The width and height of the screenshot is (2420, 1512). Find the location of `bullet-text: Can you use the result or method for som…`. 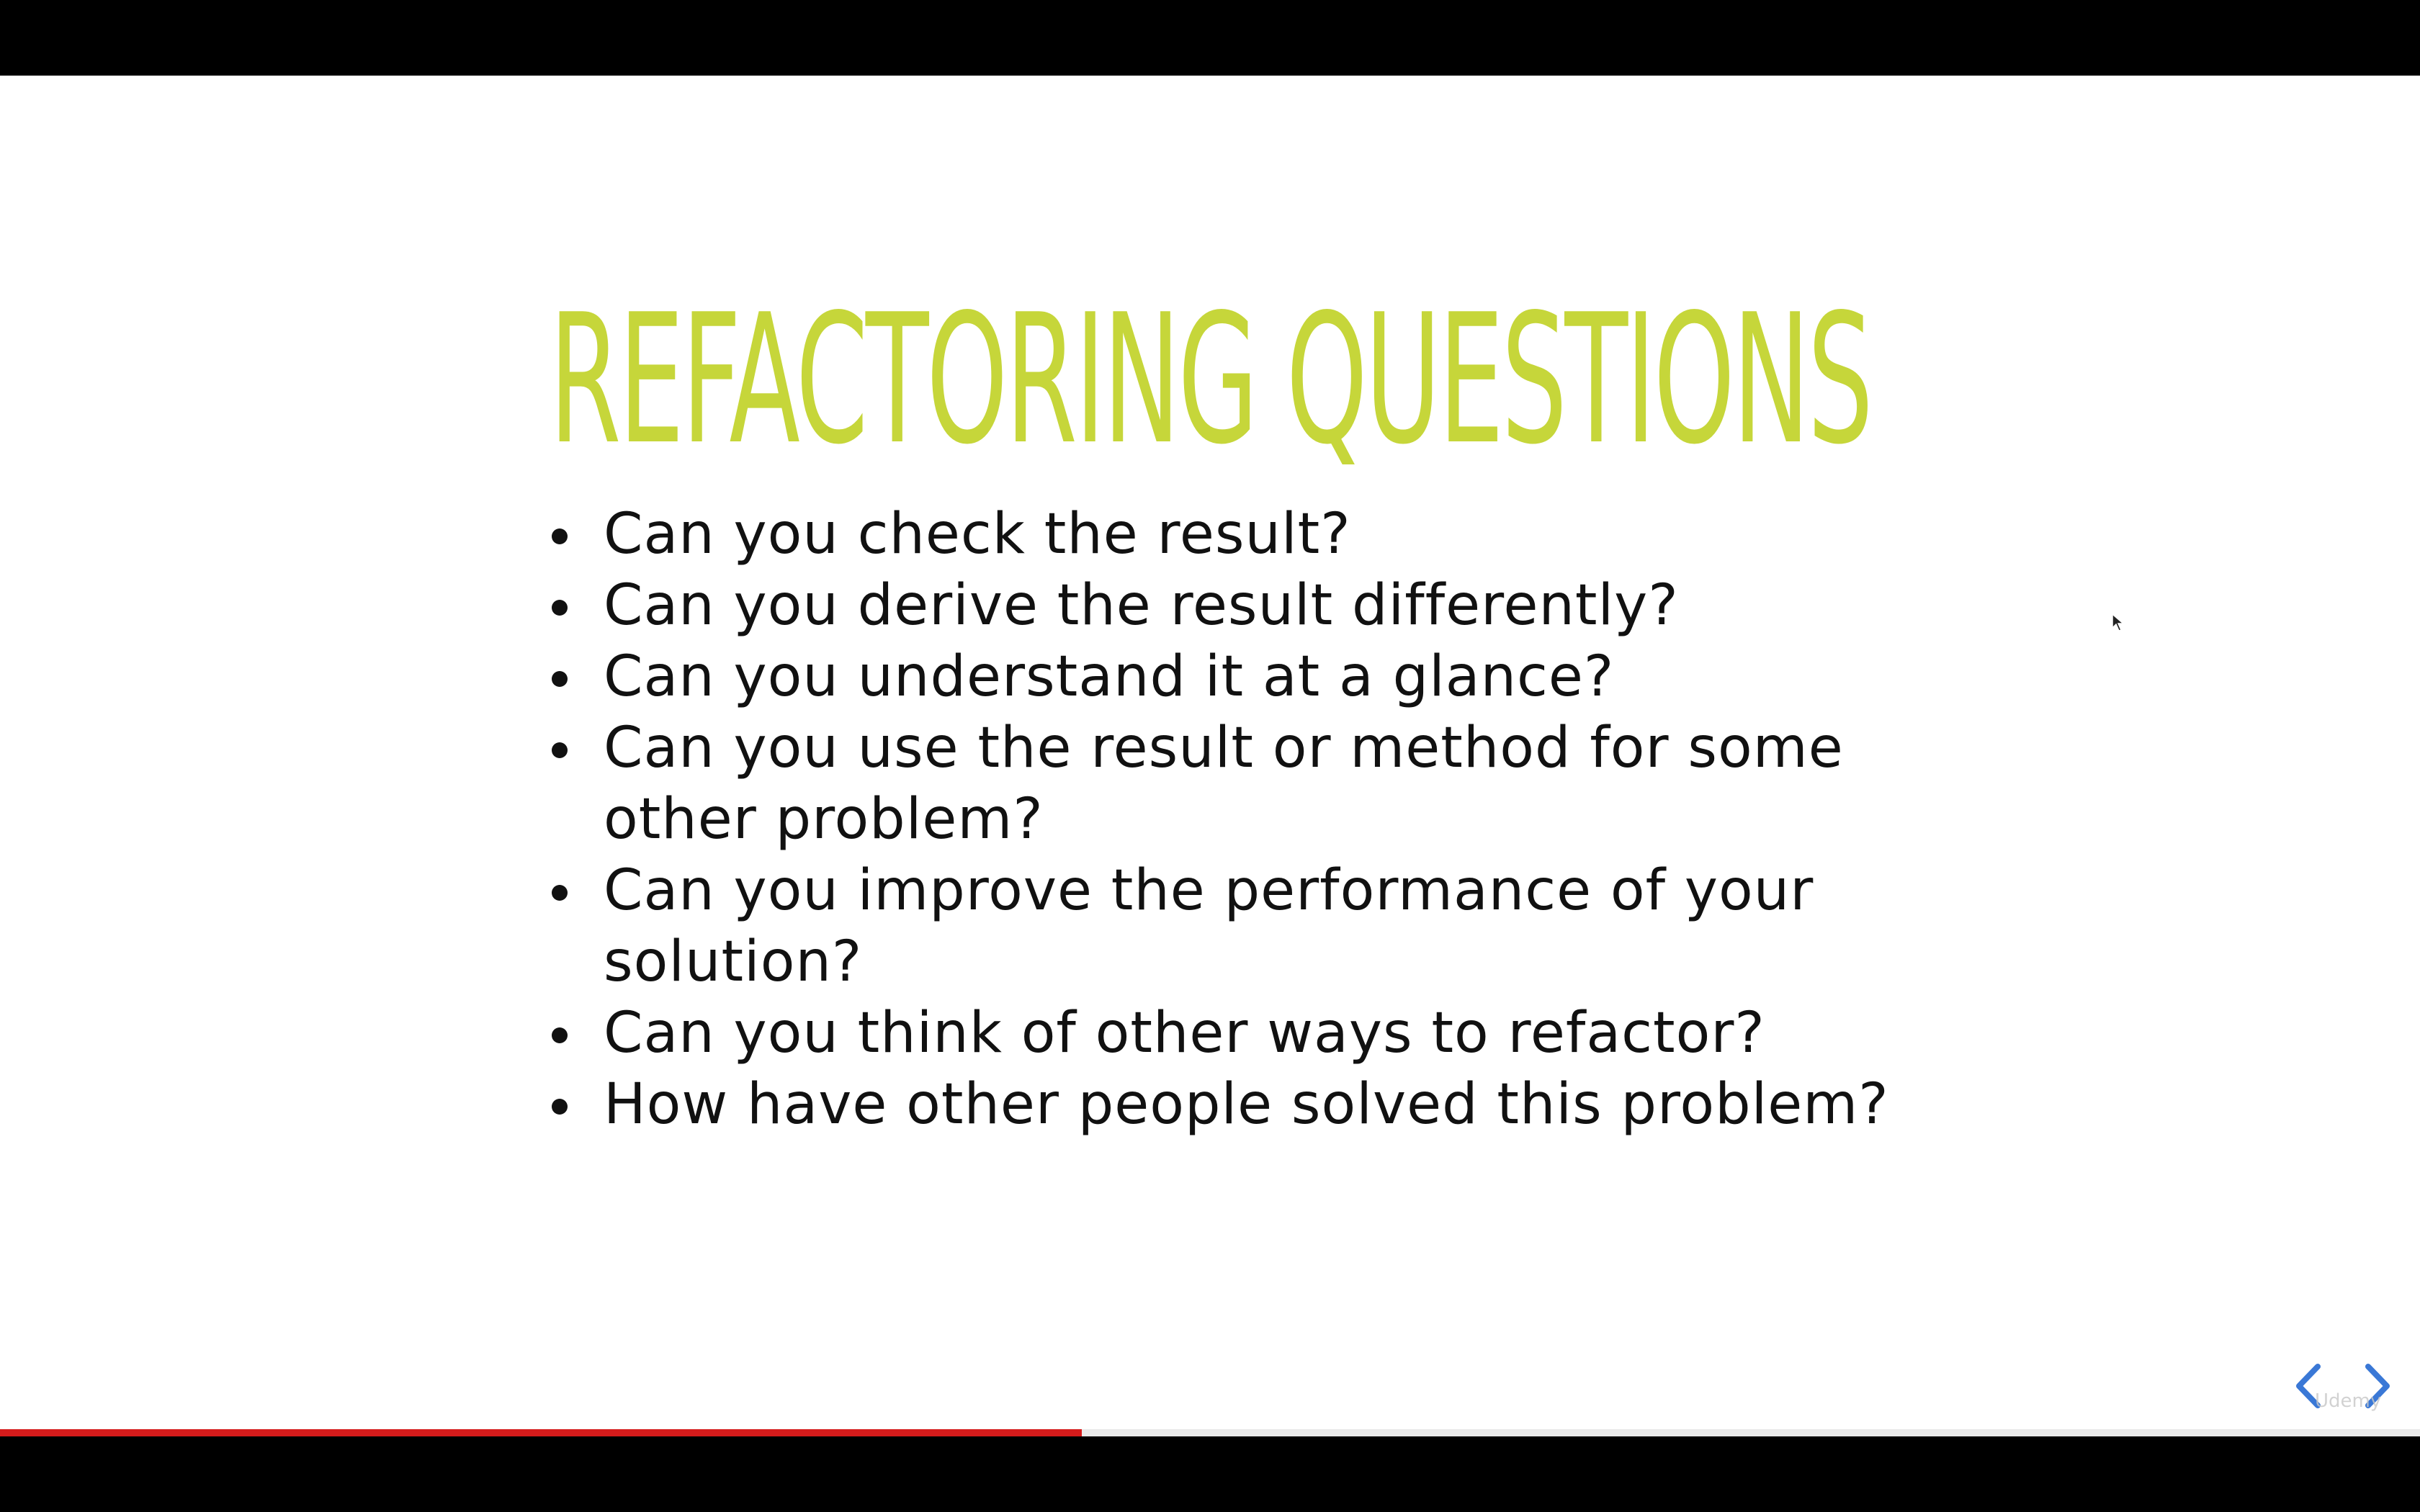

bullet-text: Can you use the result or method for som… is located at coordinates (1224, 784).